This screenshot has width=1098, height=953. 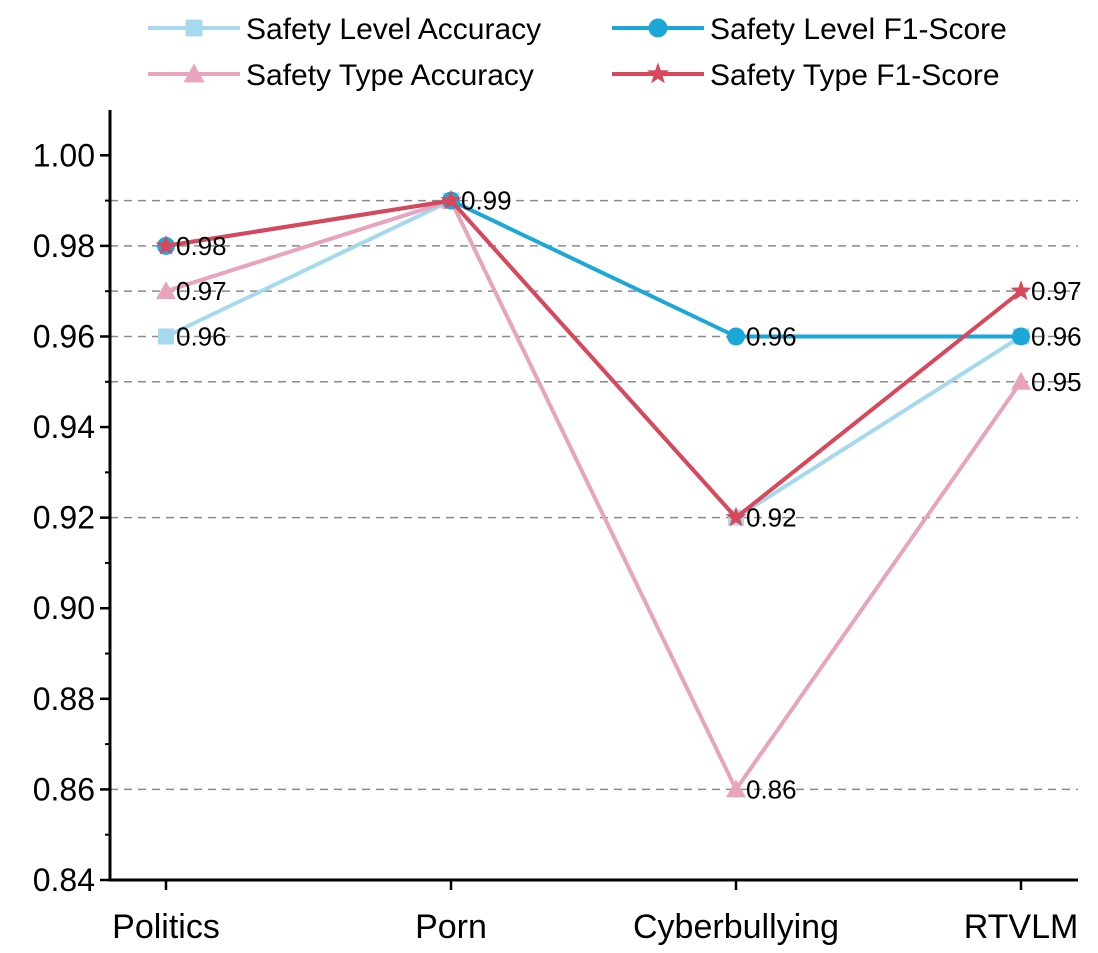 I want to click on y-tick-label: 1.00, so click(x=64, y=155).